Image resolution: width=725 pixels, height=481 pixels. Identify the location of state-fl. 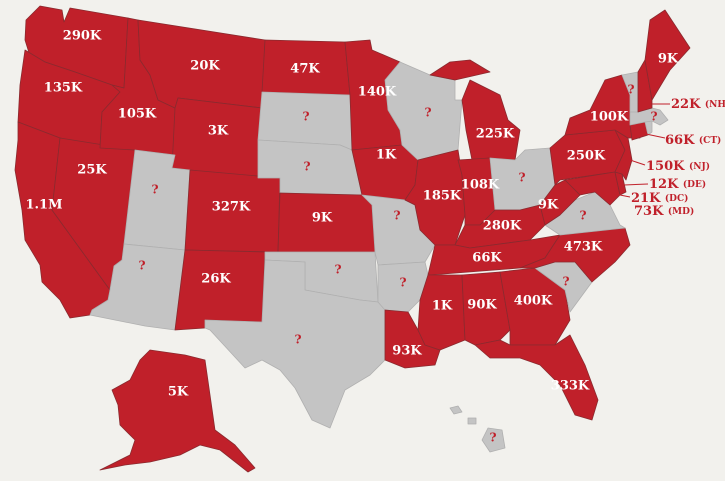
(536, 377).